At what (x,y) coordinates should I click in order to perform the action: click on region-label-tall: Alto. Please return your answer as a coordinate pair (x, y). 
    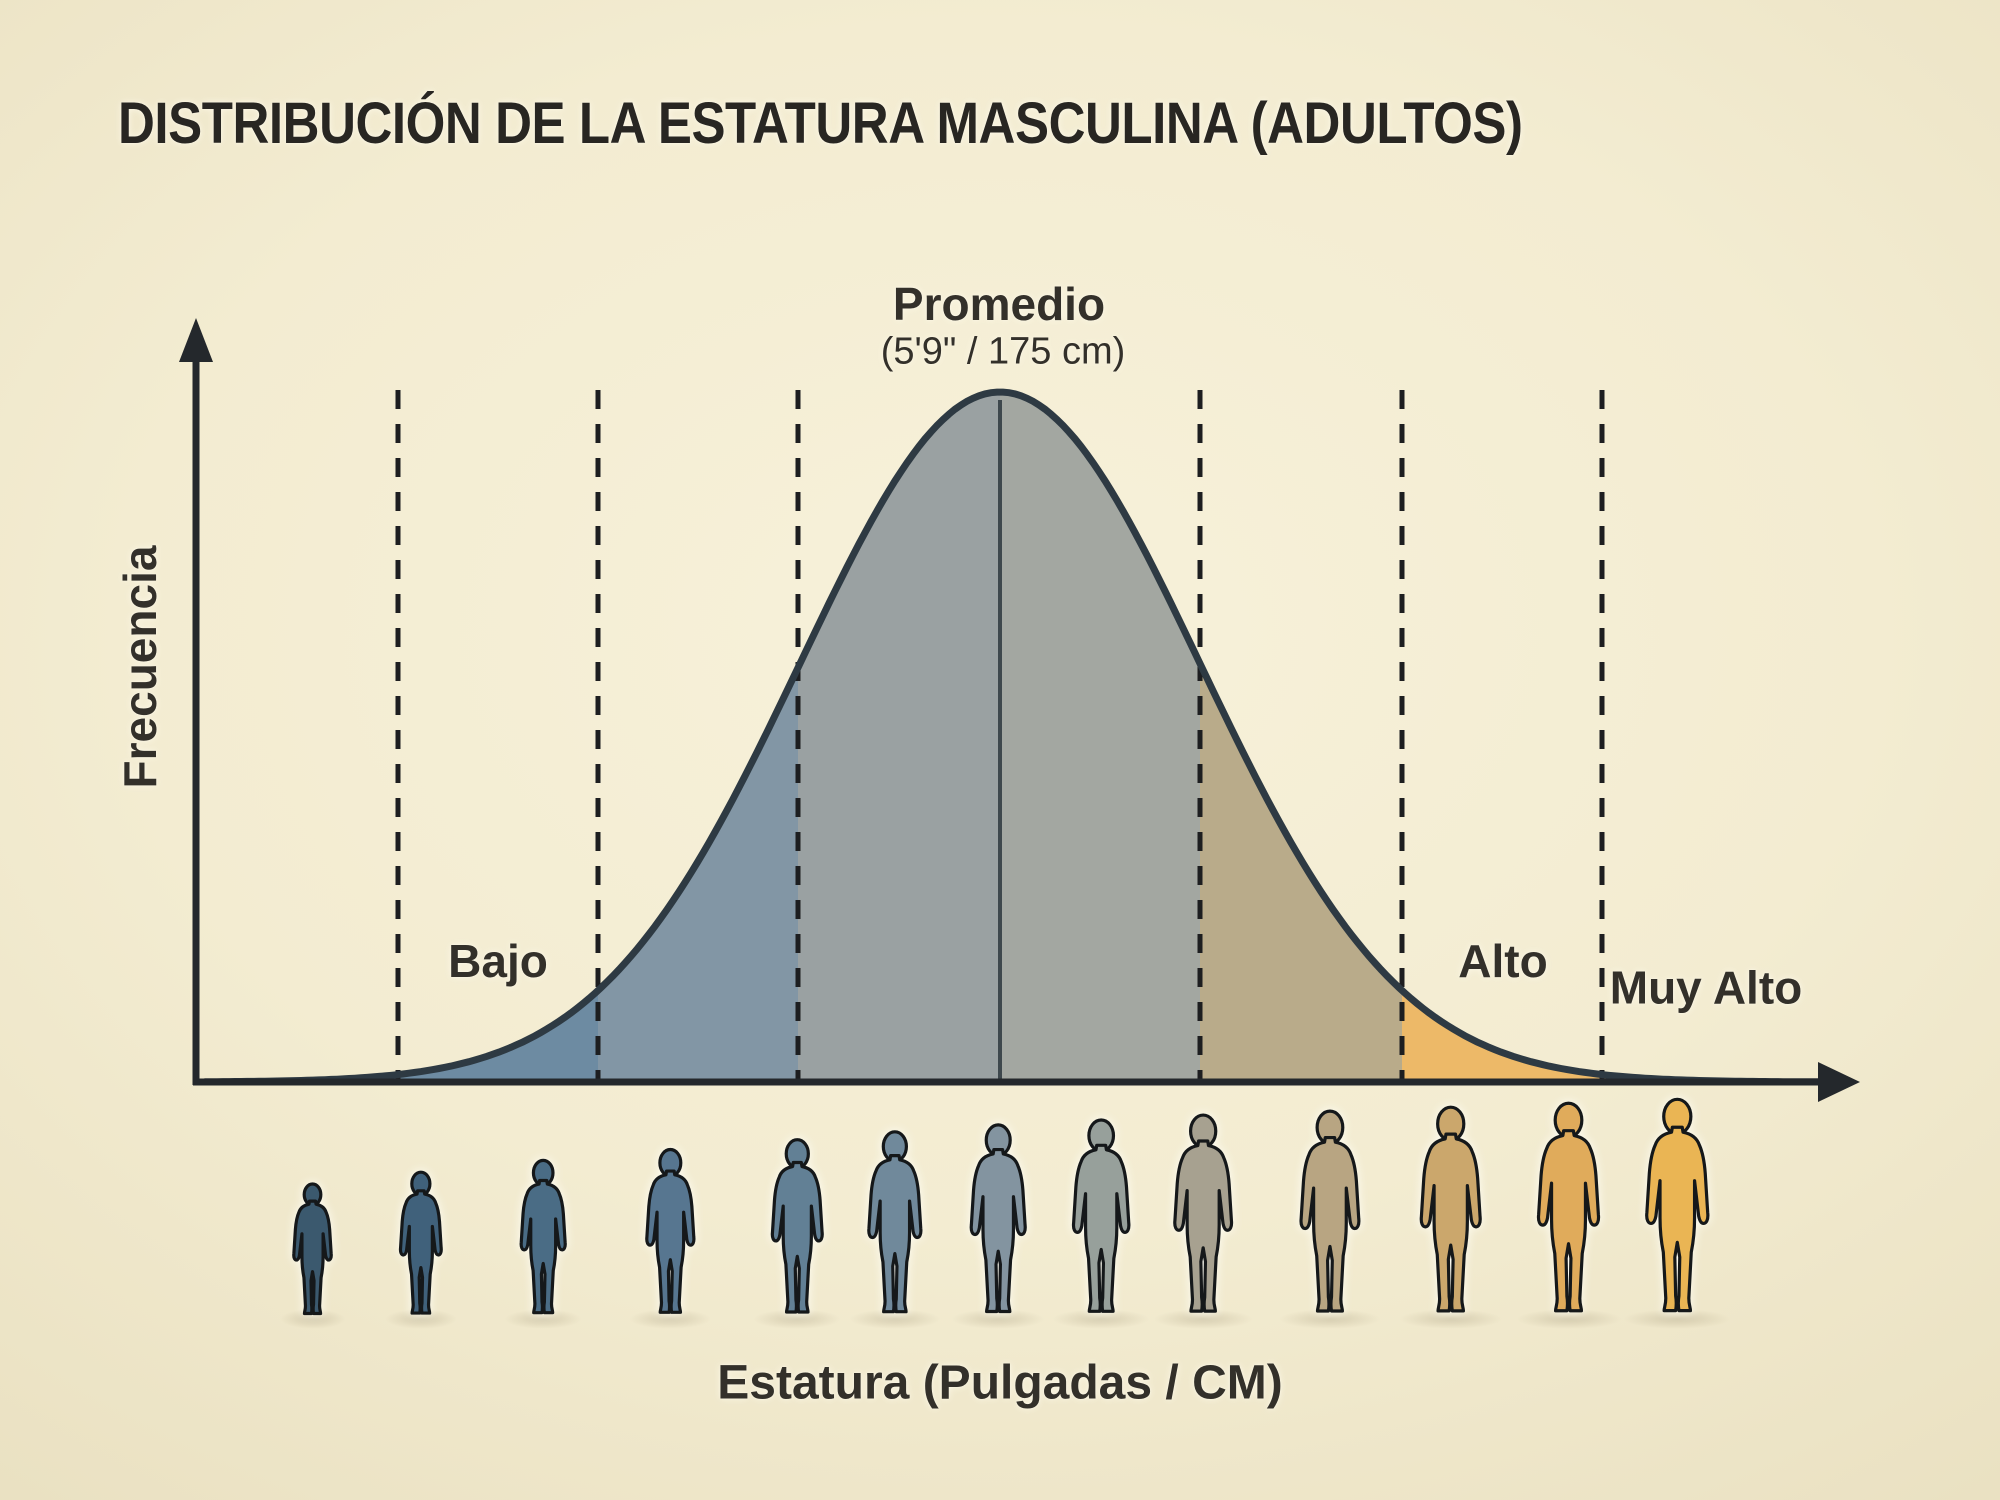
    Looking at the image, I should click on (1503, 961).